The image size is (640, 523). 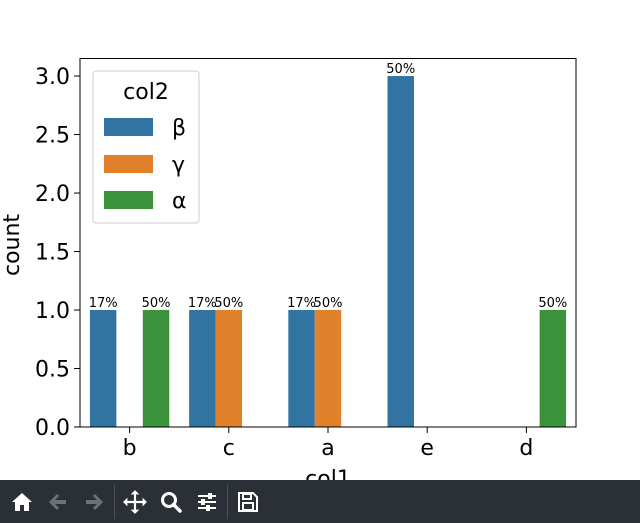 I want to click on legend: col2 β γ α, so click(x=146, y=147).